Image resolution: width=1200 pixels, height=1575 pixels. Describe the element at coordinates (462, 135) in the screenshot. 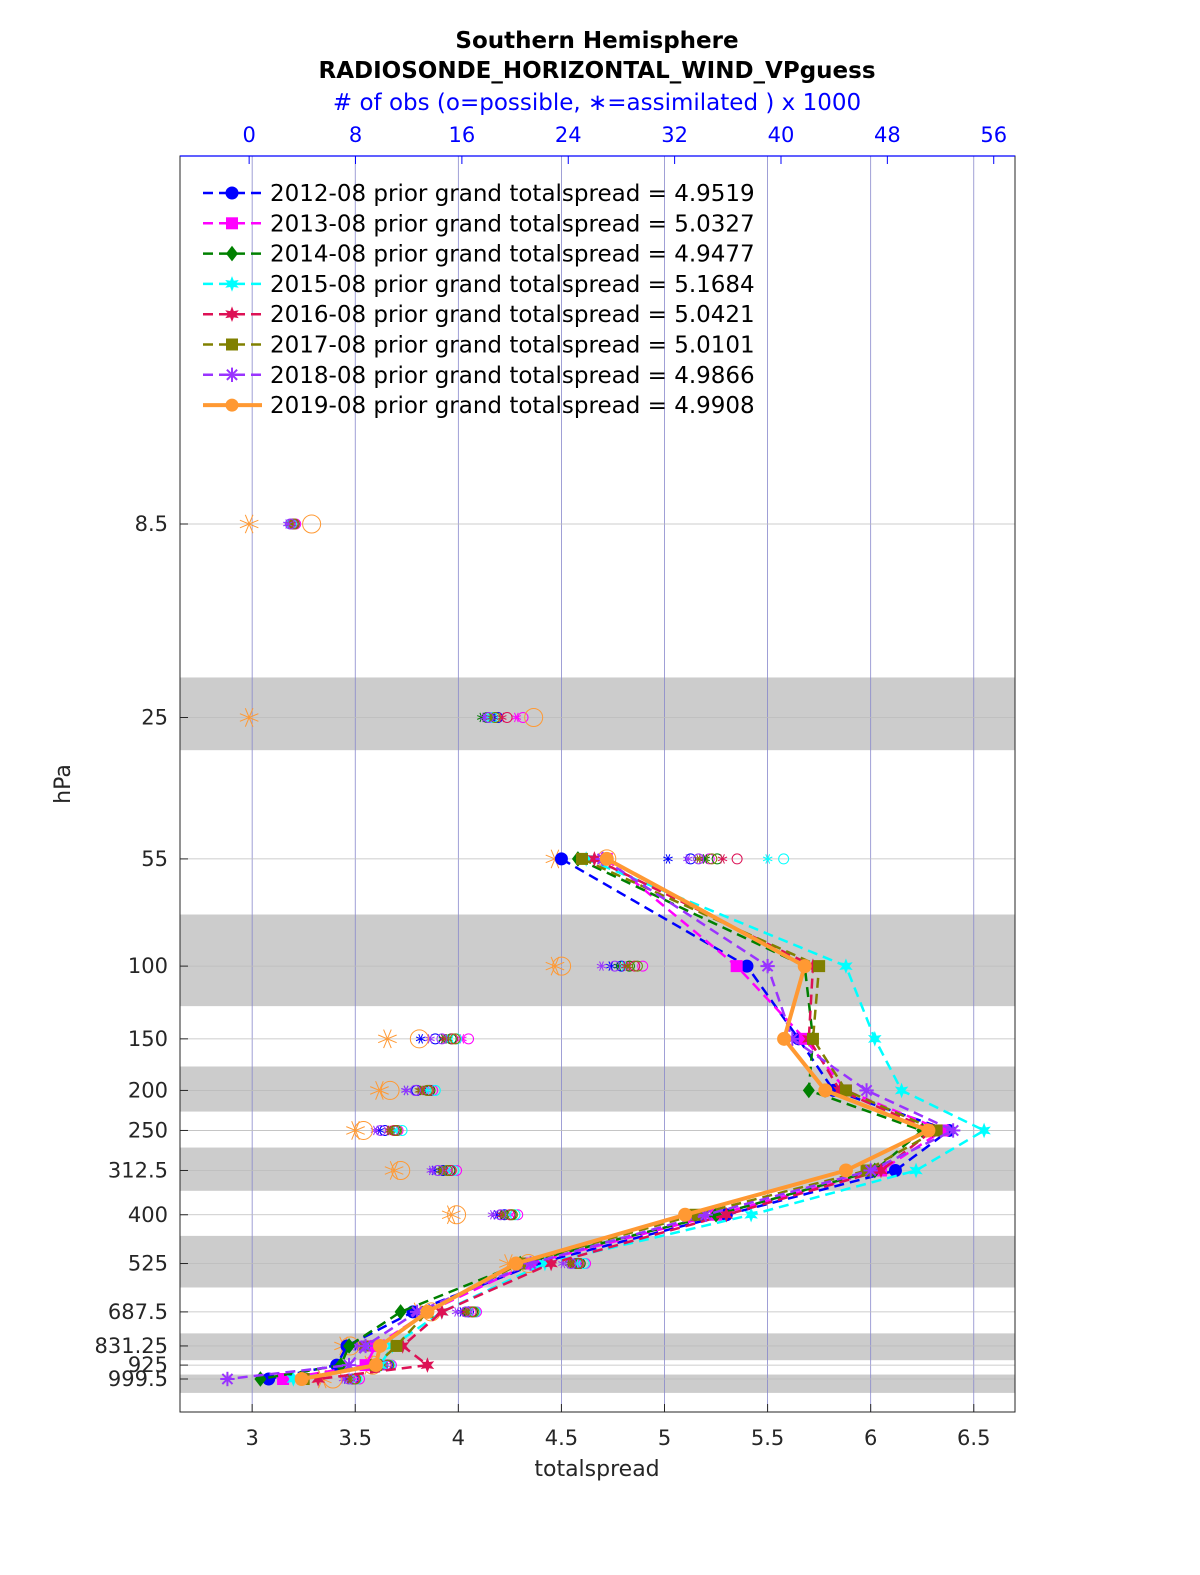

I see `top-tick-label: 16` at that location.